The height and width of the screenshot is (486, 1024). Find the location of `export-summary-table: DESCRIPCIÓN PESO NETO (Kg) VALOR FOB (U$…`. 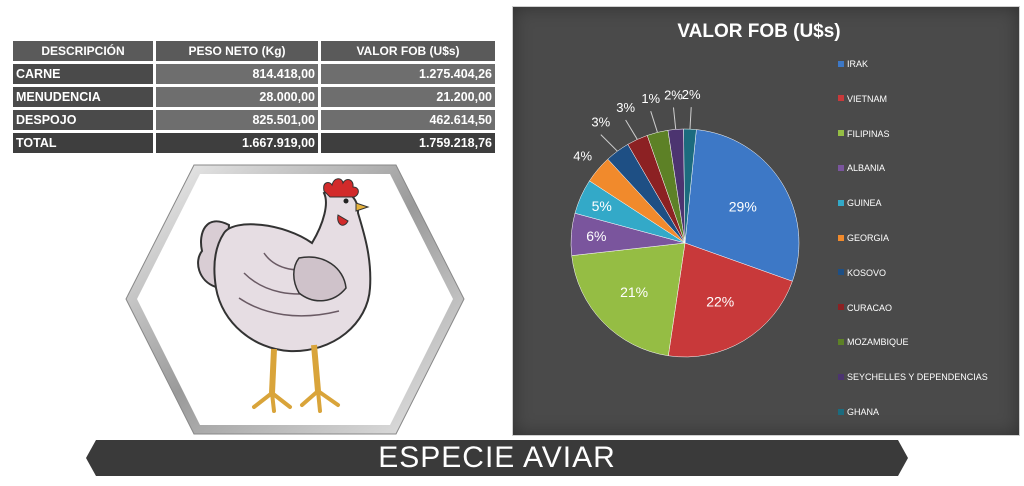

export-summary-table: DESCRIPCIÓN PESO NETO (Kg) VALOR FOB (U$… is located at coordinates (254, 97).